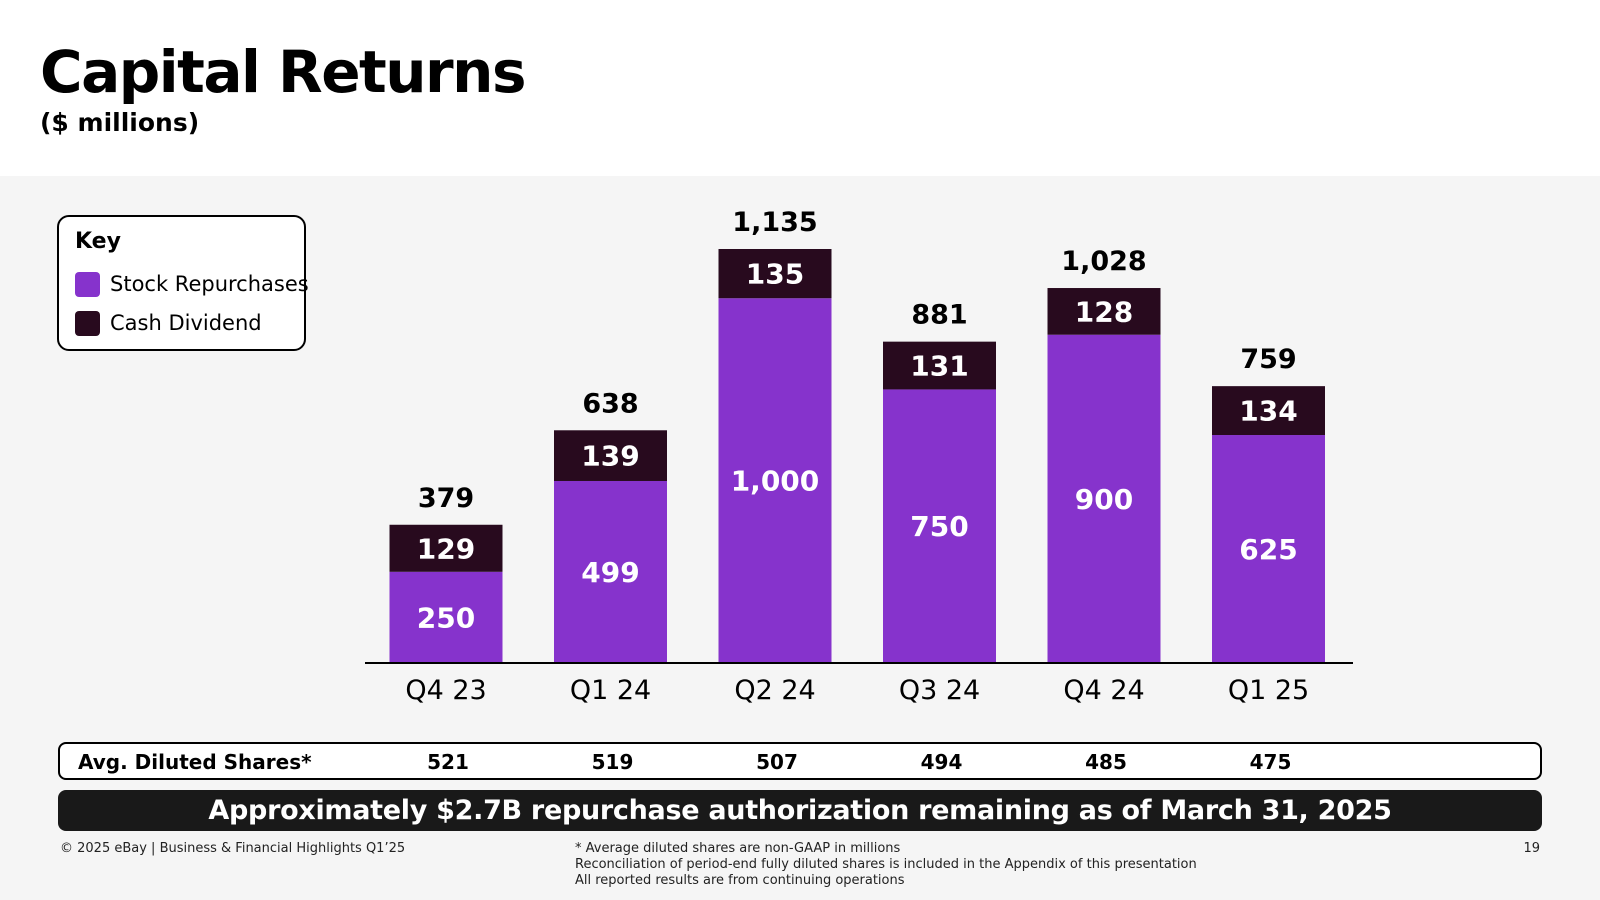 The width and height of the screenshot is (1600, 900). I want to click on shares-value: 519, so click(612, 762).